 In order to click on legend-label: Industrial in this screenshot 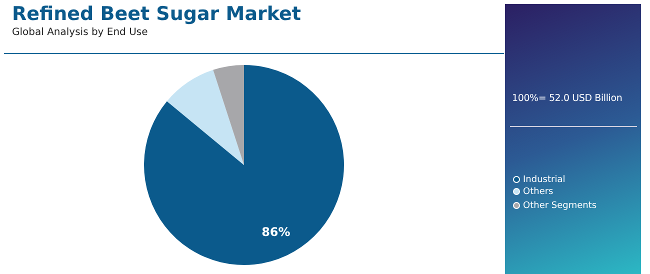, I will do `click(544, 180)`.